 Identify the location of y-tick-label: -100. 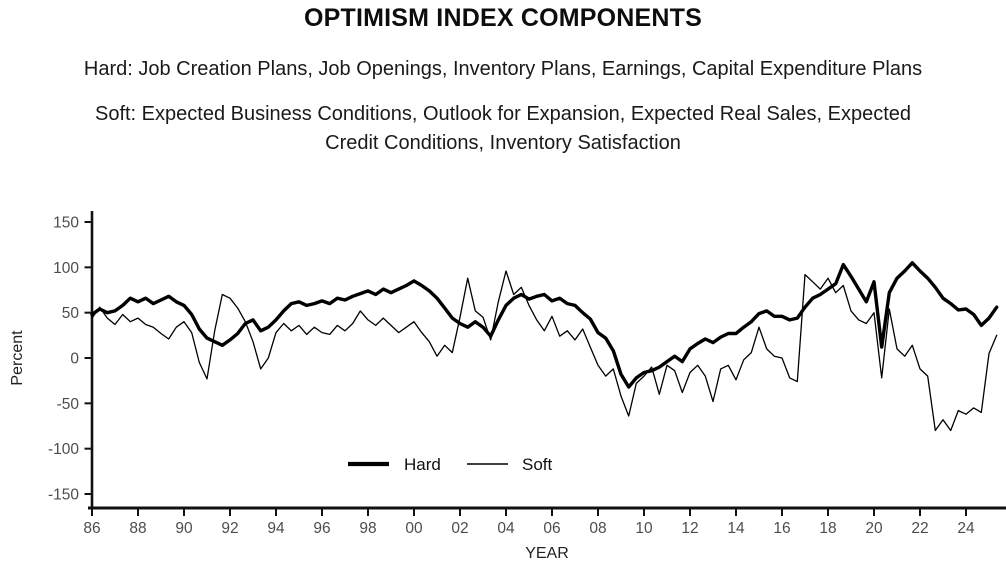
(63, 449).